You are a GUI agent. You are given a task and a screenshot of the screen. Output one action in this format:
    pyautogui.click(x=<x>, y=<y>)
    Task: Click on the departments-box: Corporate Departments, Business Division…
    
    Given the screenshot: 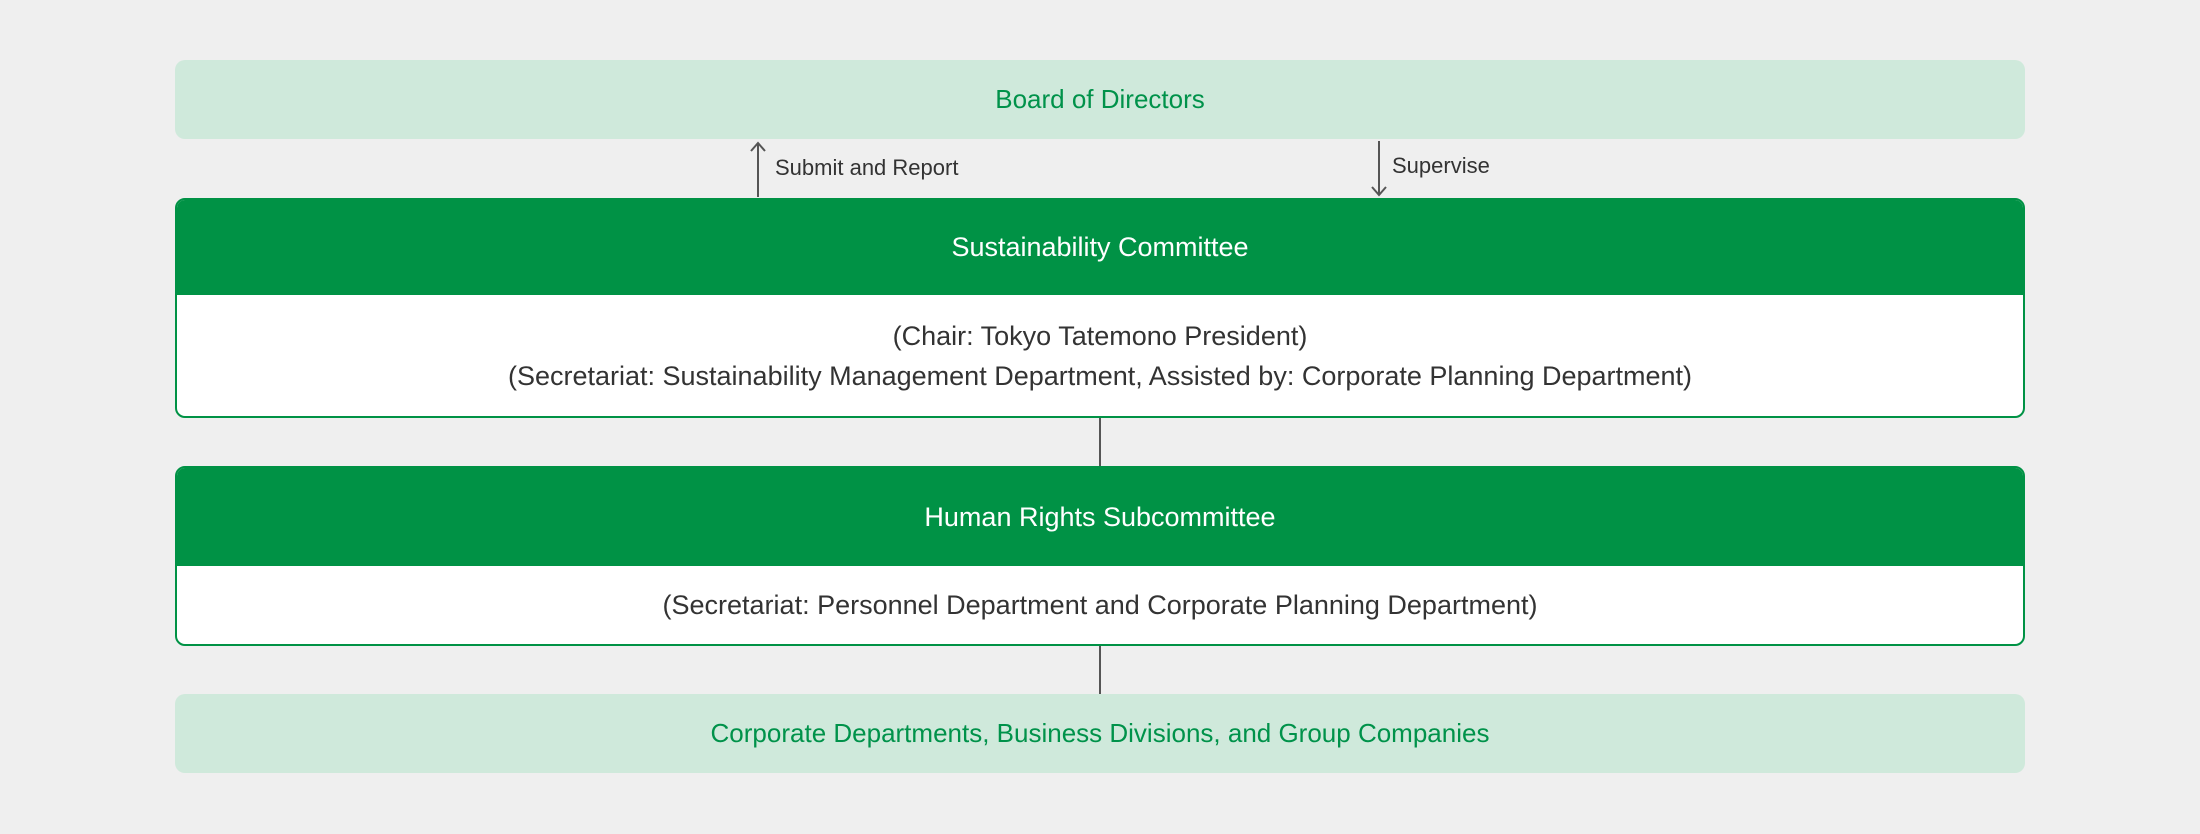 What is the action you would take?
    pyautogui.click(x=1100, y=733)
    